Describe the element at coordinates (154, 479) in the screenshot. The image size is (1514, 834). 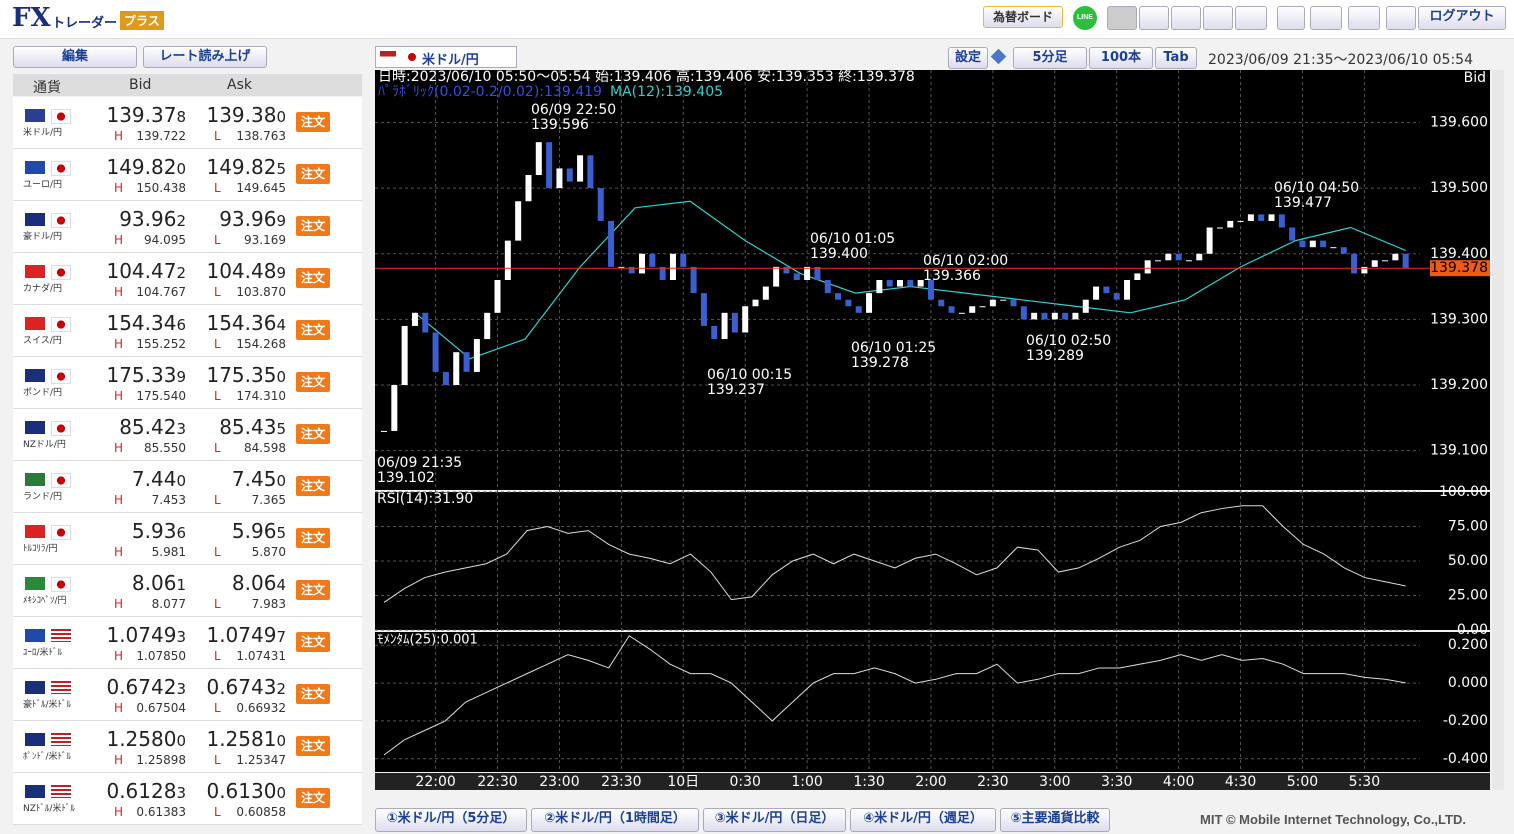
I see `price-main: 7.44` at that location.